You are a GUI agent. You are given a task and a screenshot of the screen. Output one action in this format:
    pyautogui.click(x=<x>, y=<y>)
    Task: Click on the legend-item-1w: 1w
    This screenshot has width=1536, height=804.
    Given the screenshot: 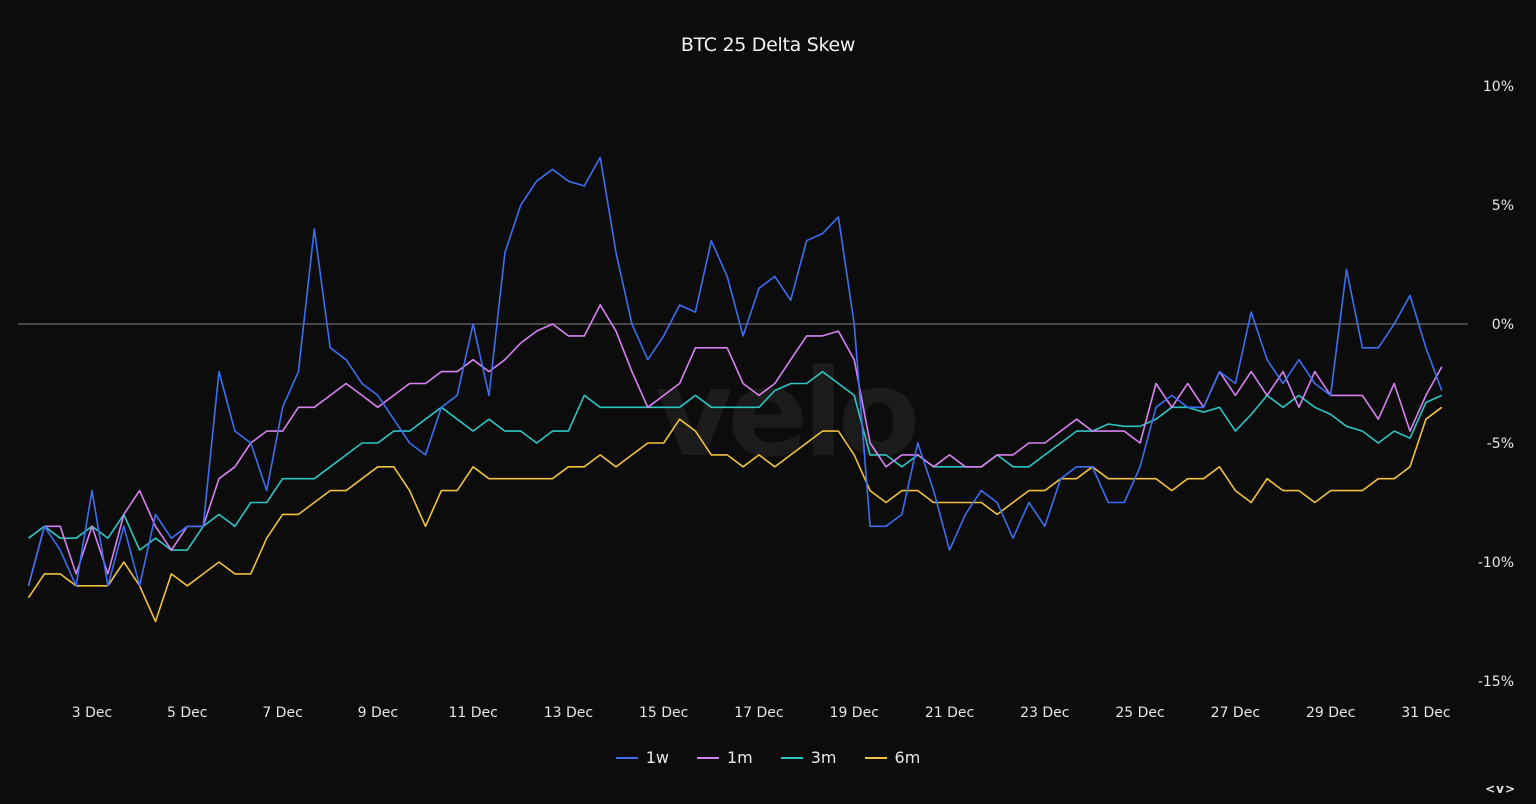 What is the action you would take?
    pyautogui.click(x=642, y=757)
    